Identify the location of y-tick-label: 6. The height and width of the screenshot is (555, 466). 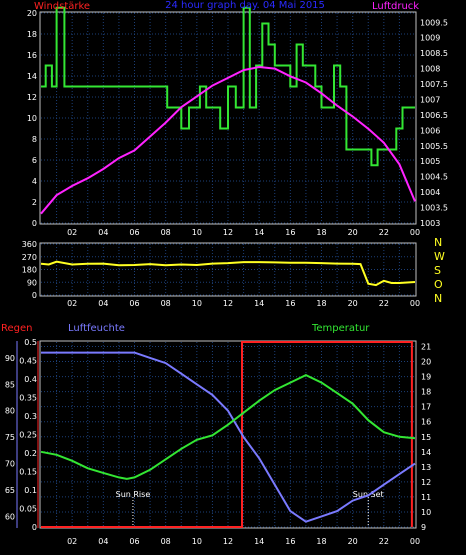
(34, 160).